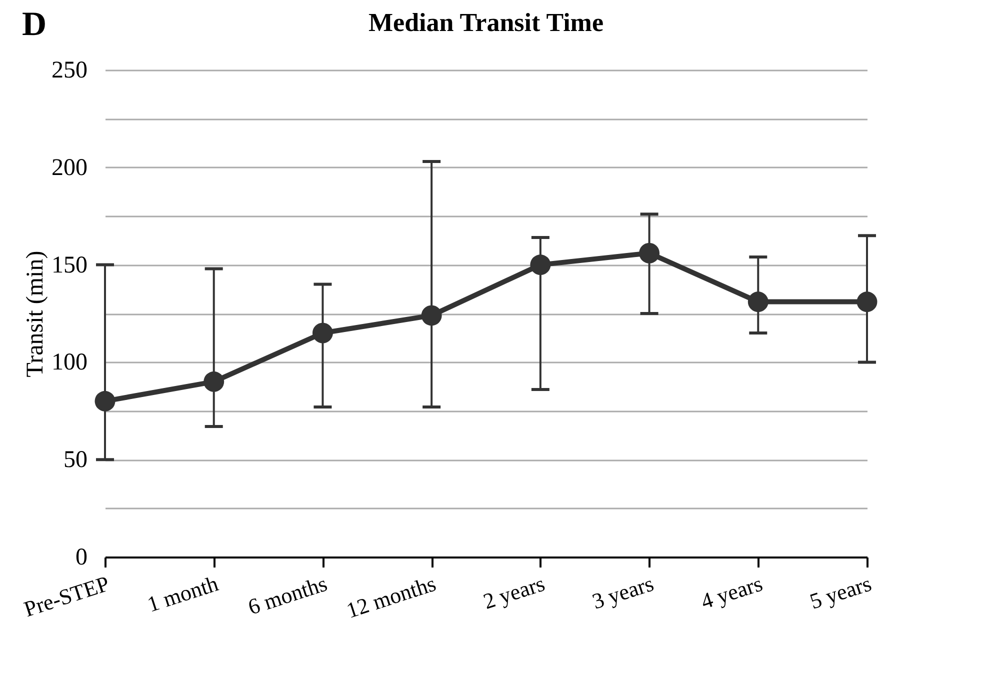 The image size is (994, 693). Describe the element at coordinates (732, 592) in the screenshot. I see `x-tick-label: 4 years` at that location.